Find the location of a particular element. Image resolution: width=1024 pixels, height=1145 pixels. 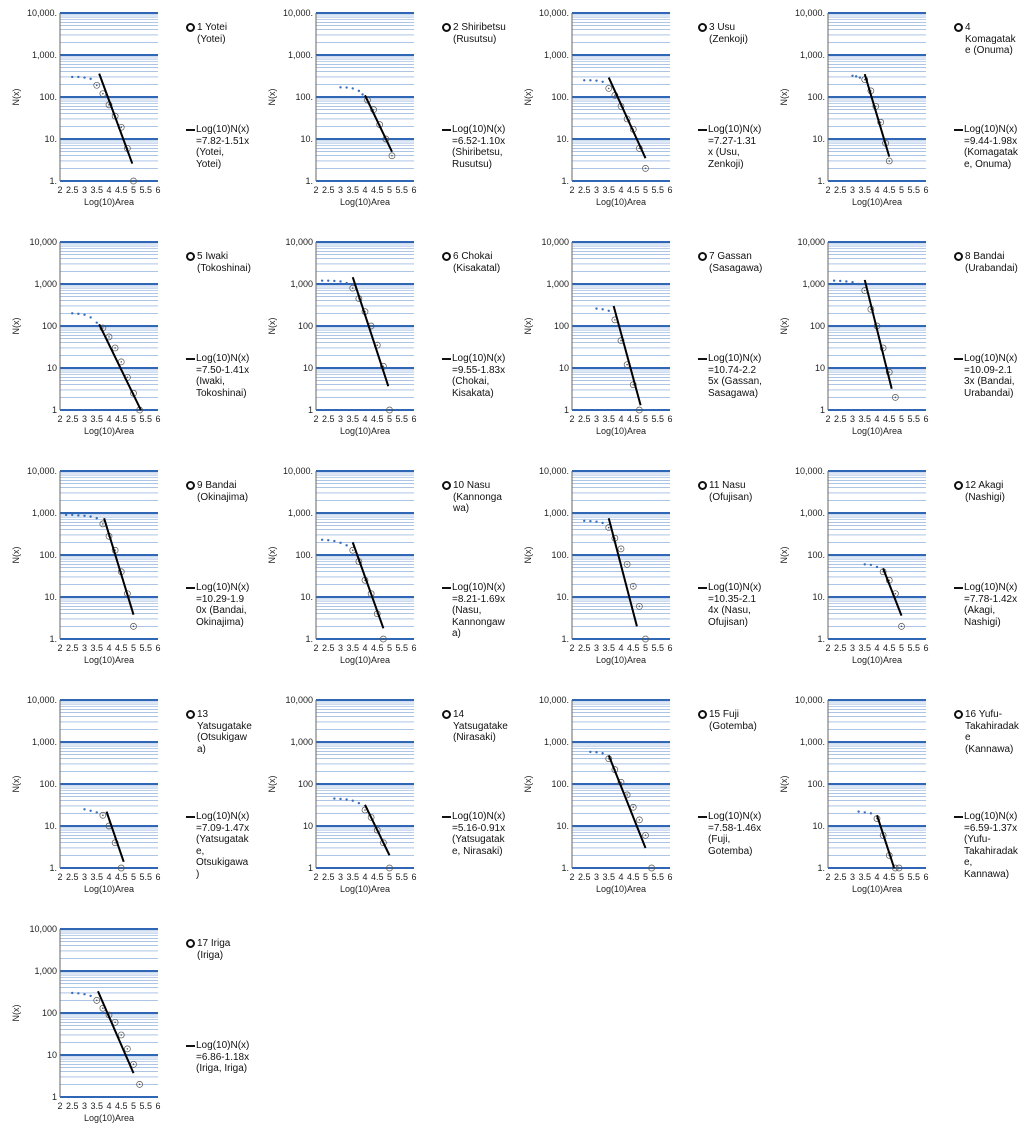

legend-fit-text: Log(10)N(x) =7.82-1.51x (Yotei, Yotei) is located at coordinates (223, 147).